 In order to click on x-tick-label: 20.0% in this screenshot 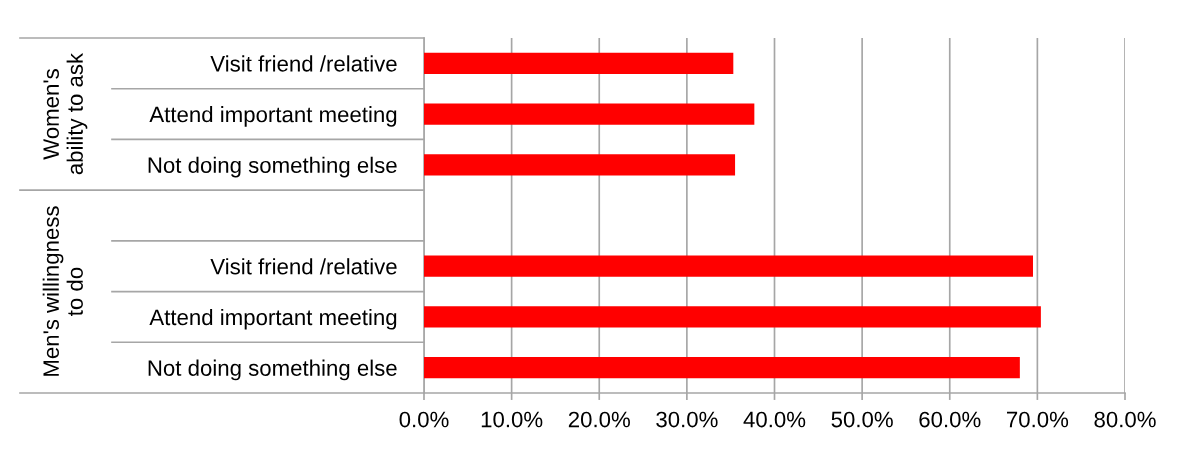, I will do `click(599, 419)`.